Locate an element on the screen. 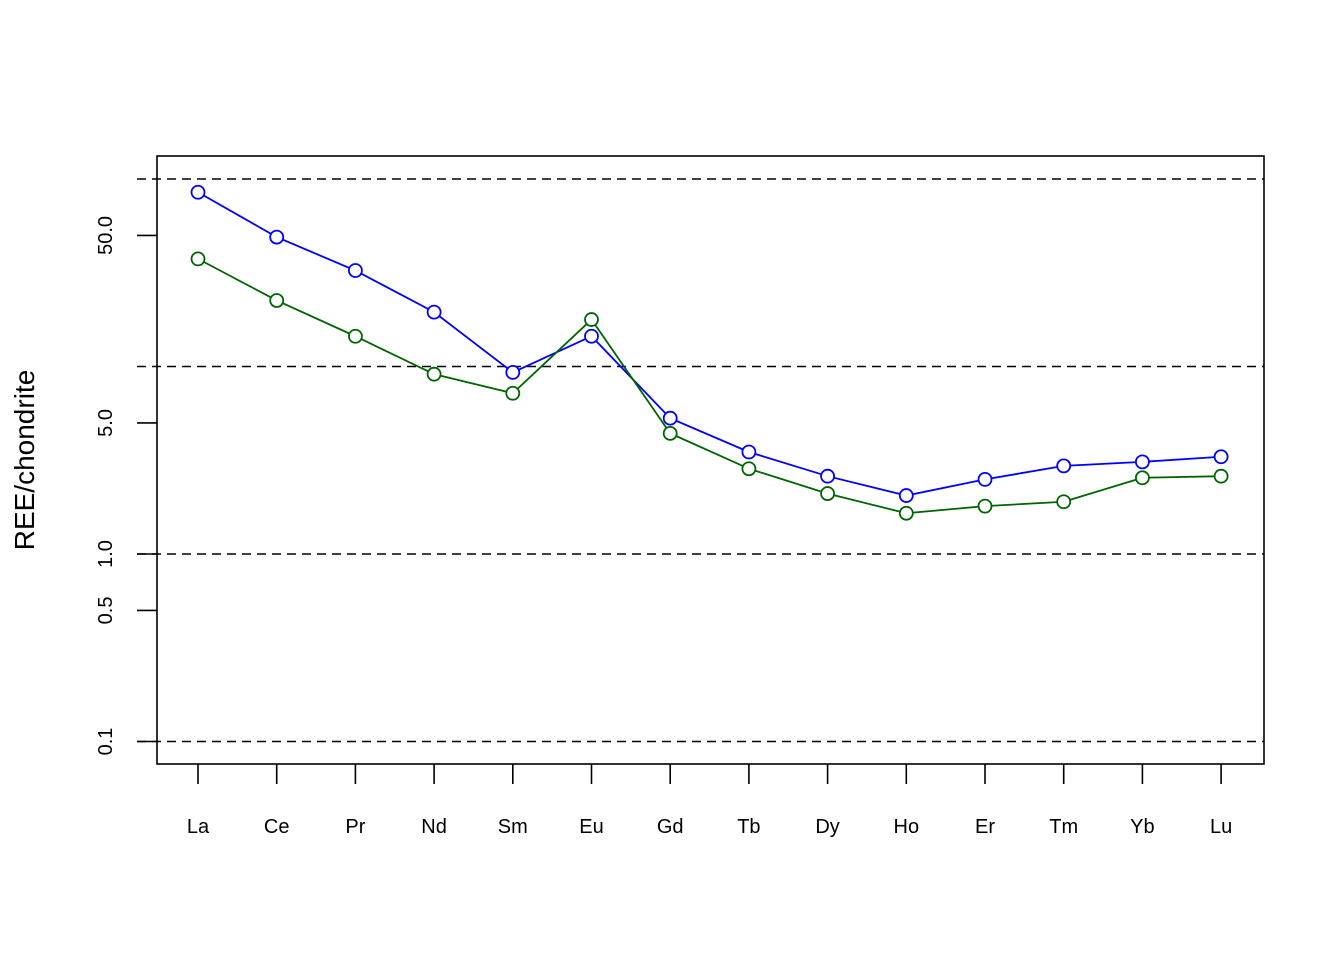  y-axis: 0.1 0.5 1.0 5.0 50.0 is located at coordinates (126, 485).